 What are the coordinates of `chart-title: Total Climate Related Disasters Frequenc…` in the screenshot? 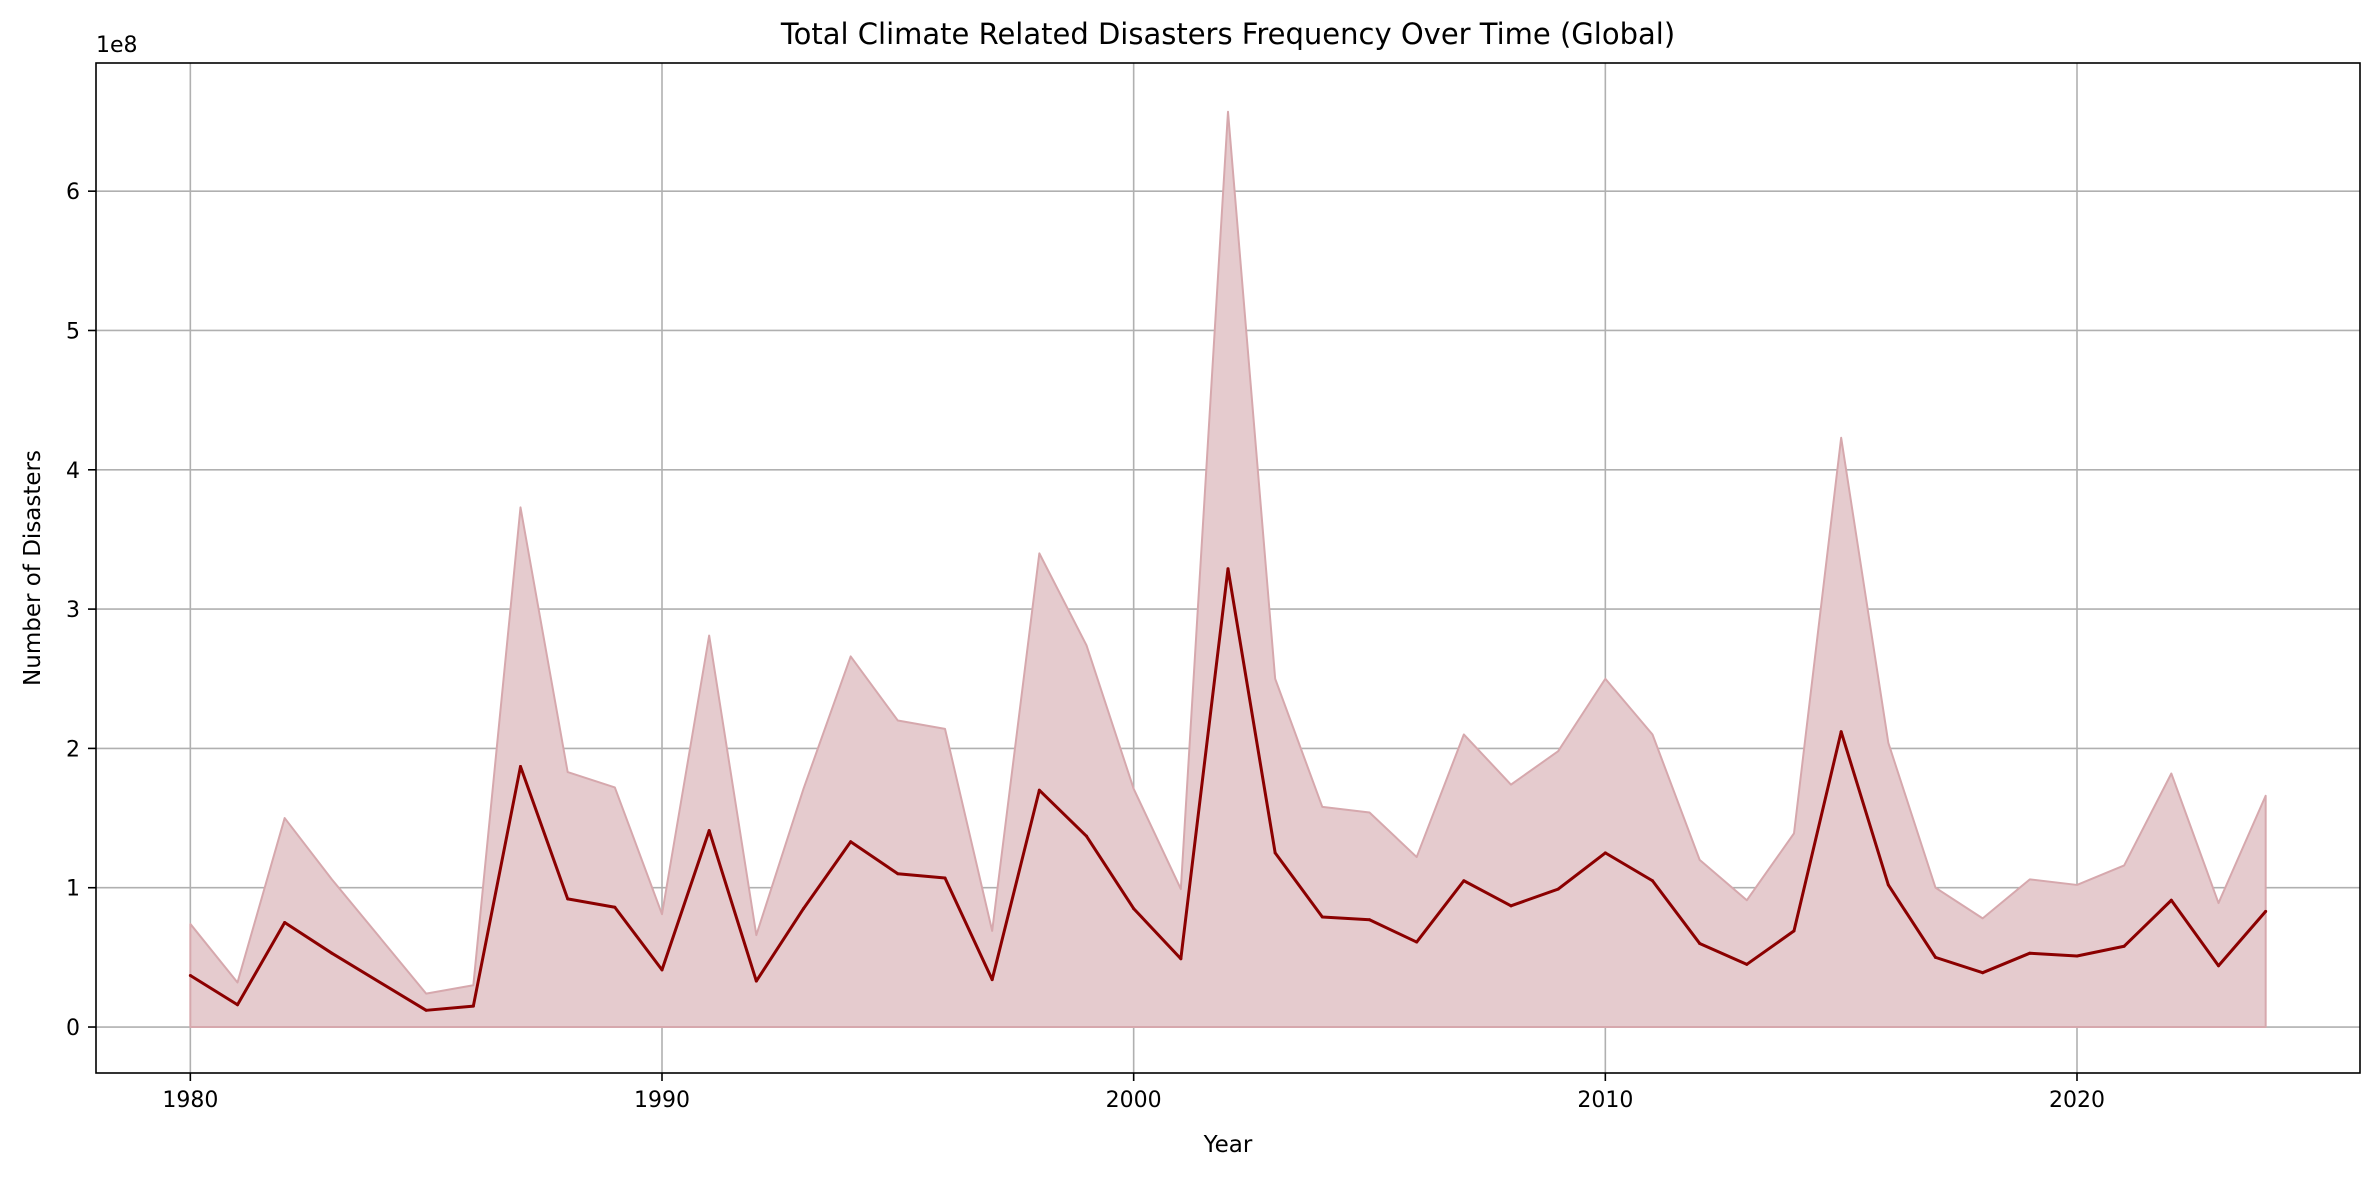 It's located at (1227, 34).